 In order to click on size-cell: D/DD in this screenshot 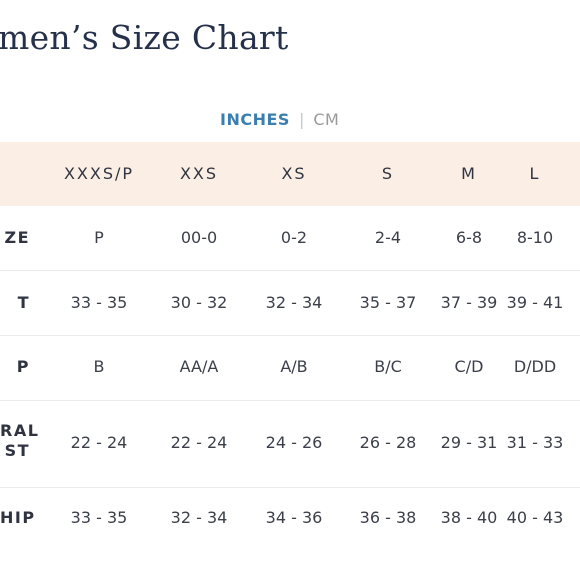, I will do `click(535, 366)`.